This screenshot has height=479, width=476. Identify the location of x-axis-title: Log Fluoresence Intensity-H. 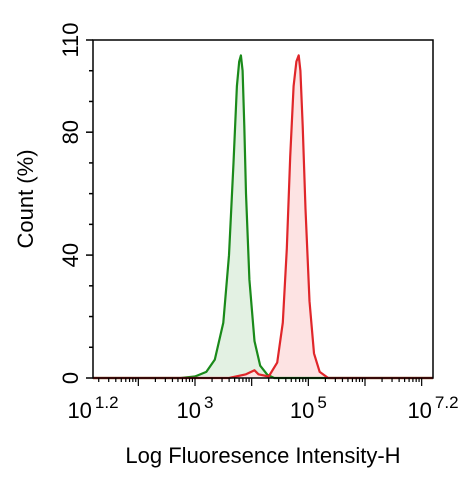
(262, 455).